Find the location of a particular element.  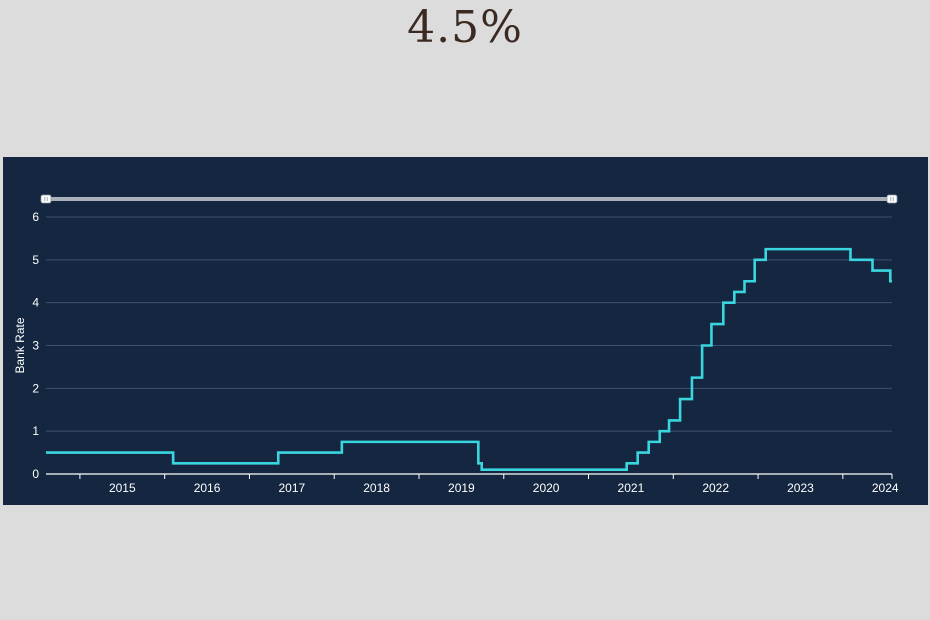

y-tick-label-4: 4 is located at coordinates (35, 303).